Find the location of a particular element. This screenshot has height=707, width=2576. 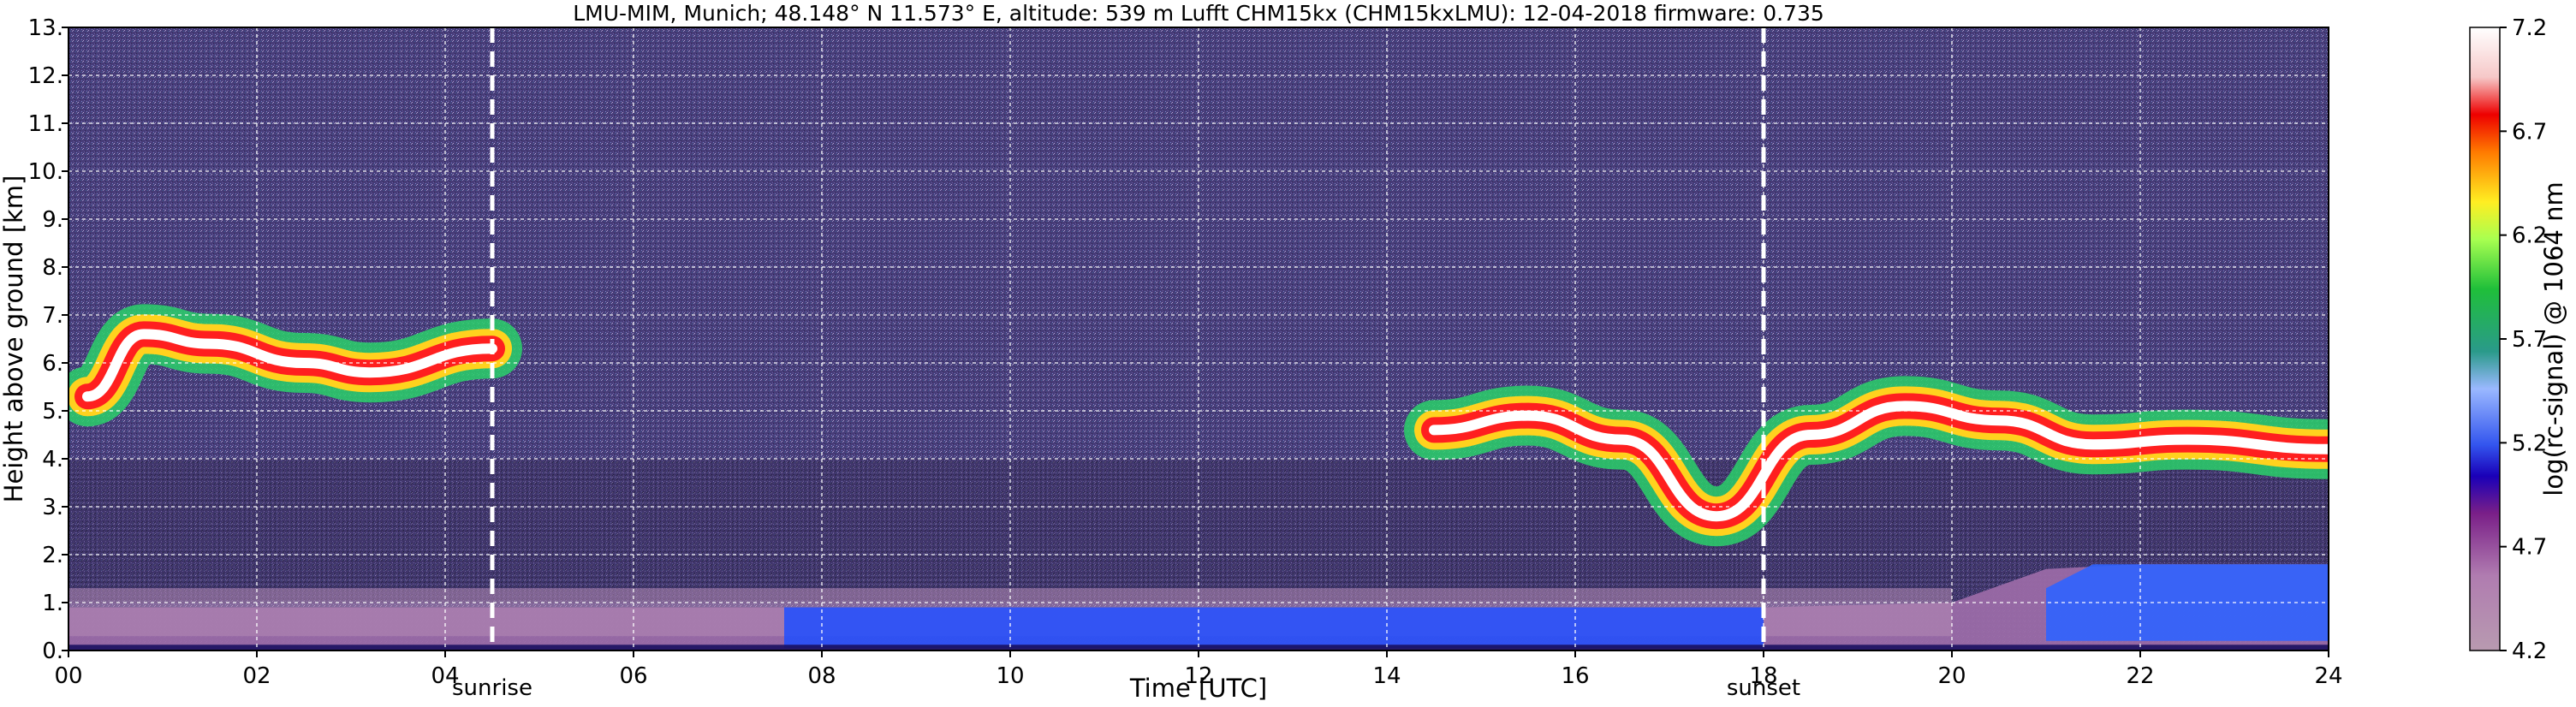

colorbar-tick-label: 4.7 is located at coordinates (2530, 548).